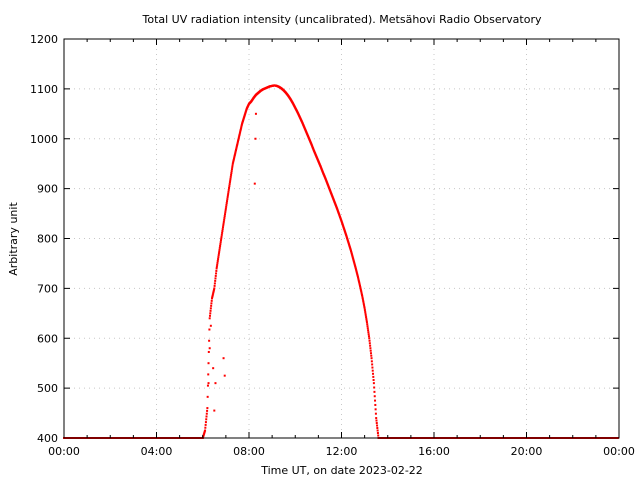 The image size is (640, 480). What do you see at coordinates (44, 39) in the screenshot?
I see `y-tick-label: 1200` at bounding box center [44, 39].